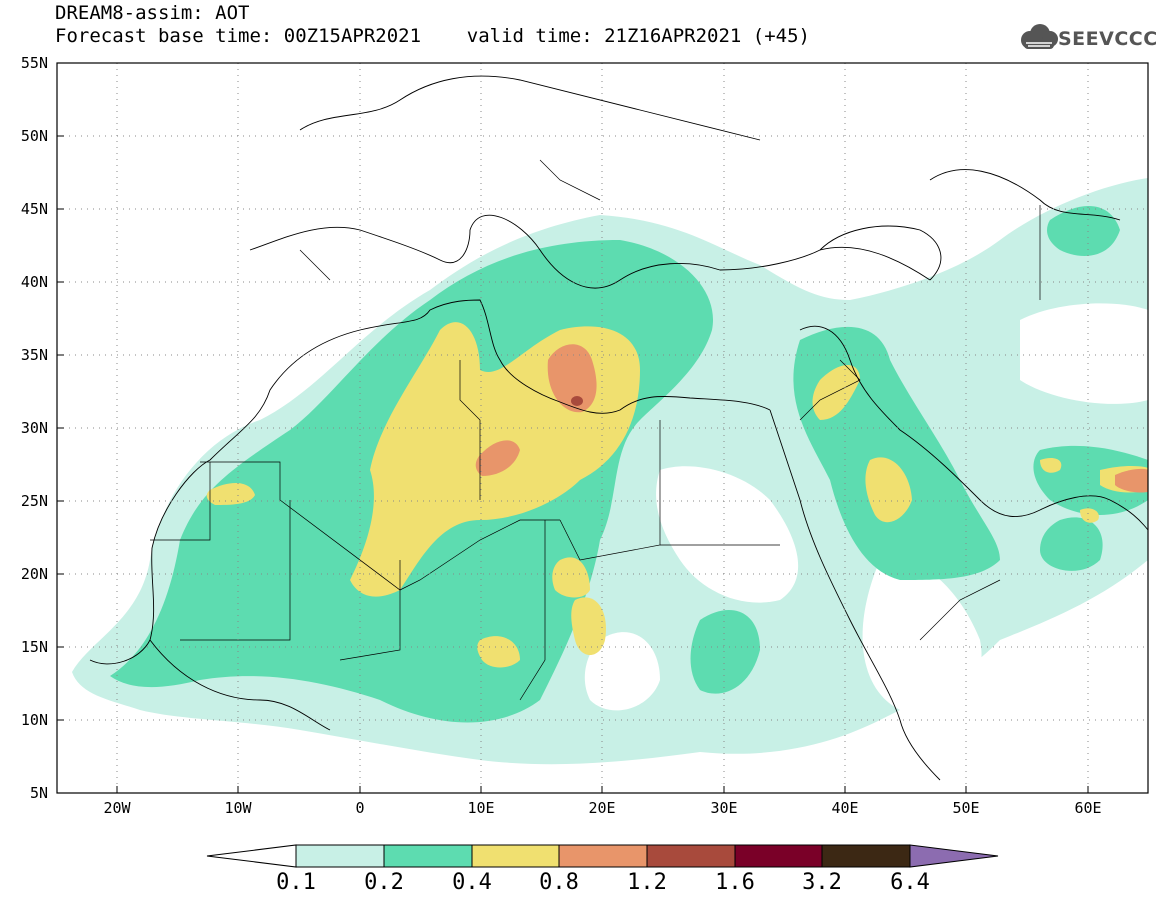 Image resolution: width=1165 pixels, height=905 pixels. Describe the element at coordinates (296, 882) in the screenshot. I see `colorbar-label: 0.1` at that location.